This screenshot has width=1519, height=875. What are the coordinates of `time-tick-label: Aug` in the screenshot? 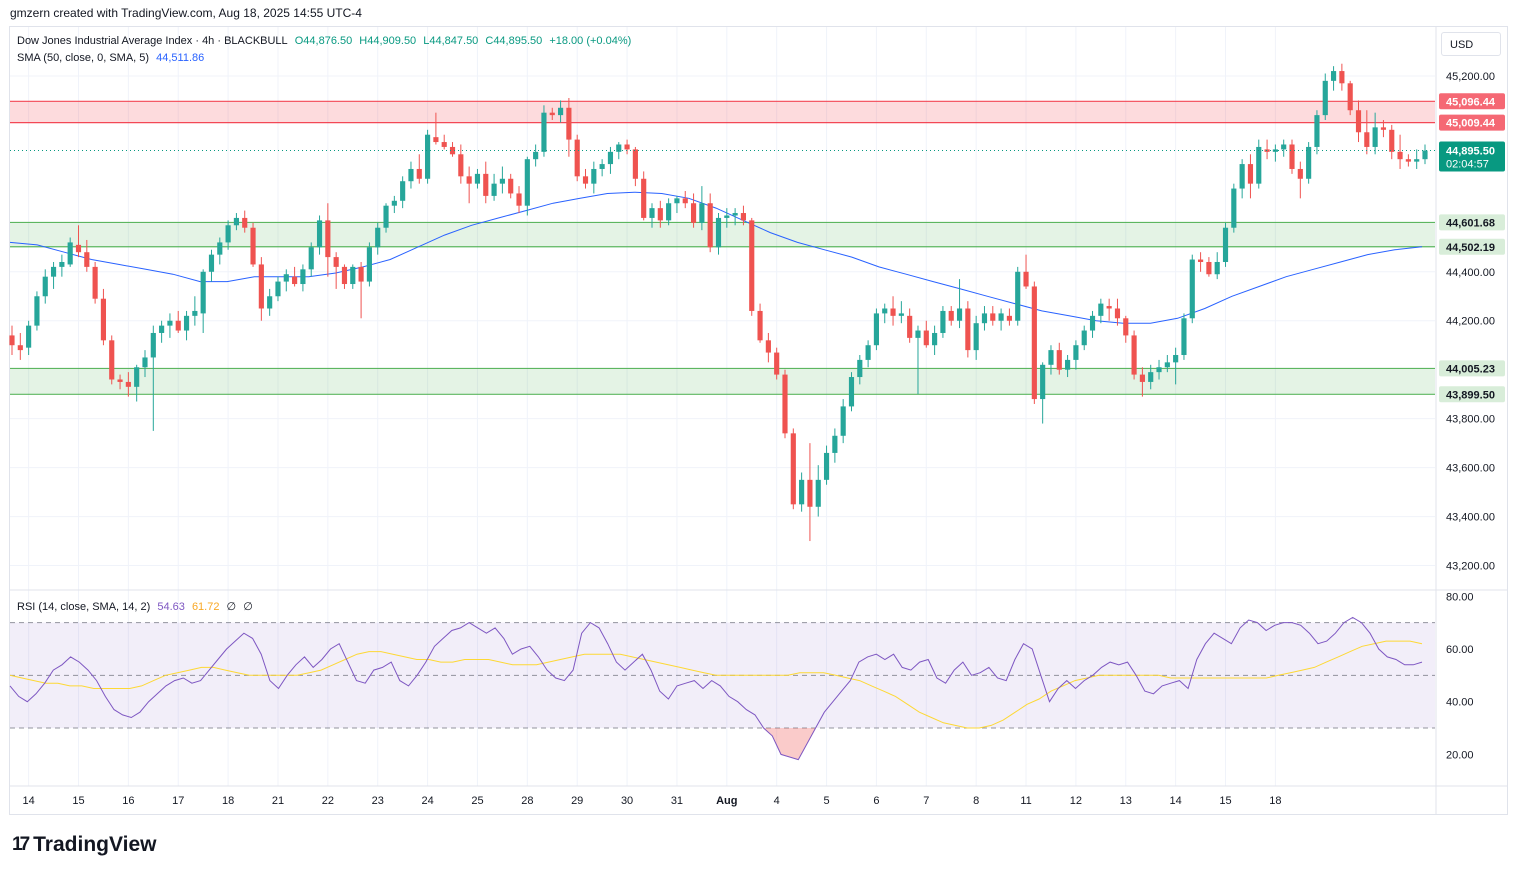 It's located at (726, 801).